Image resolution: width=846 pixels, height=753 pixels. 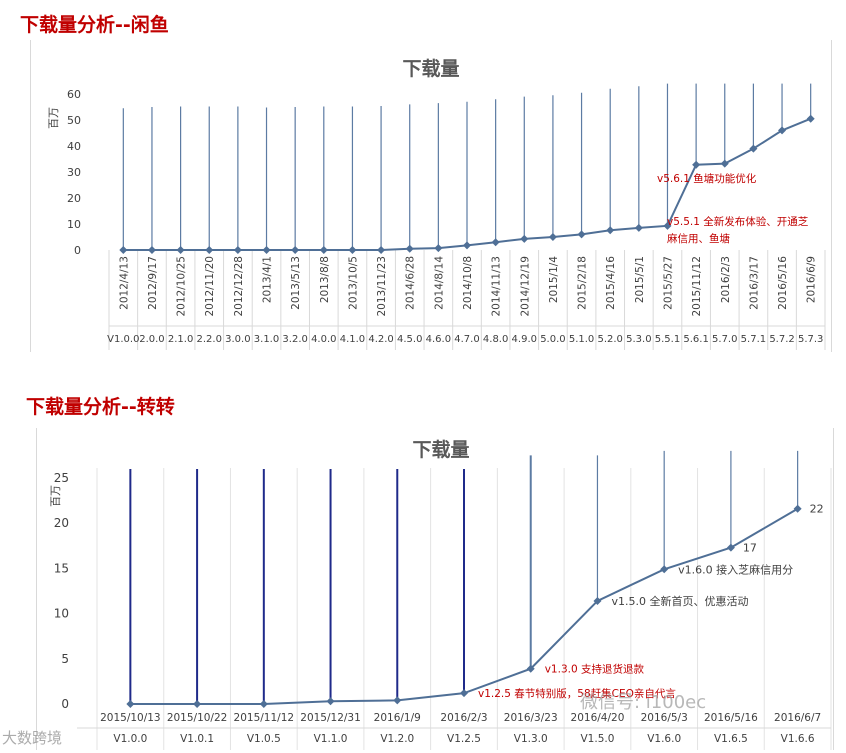 I want to click on version-label: V1.0.1, so click(x=197, y=739).